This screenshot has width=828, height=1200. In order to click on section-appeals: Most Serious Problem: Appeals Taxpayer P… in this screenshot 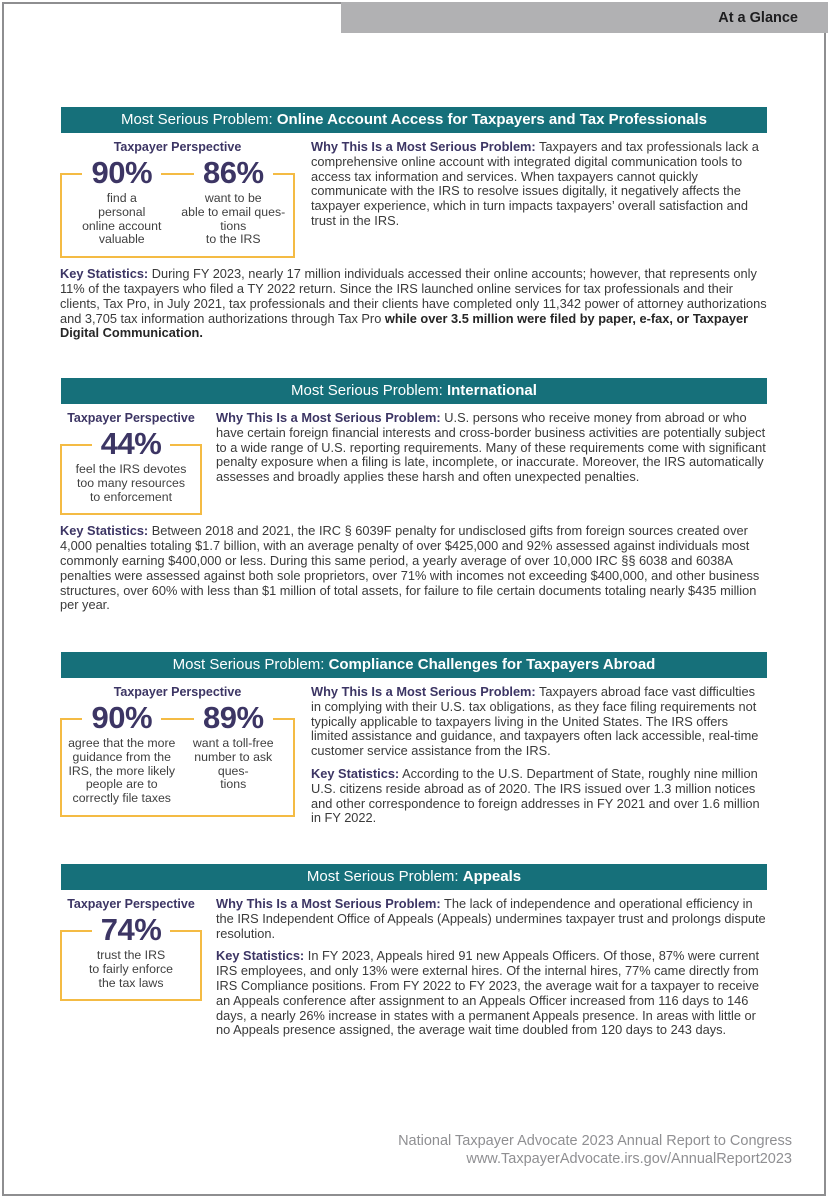, I will do `click(414, 951)`.